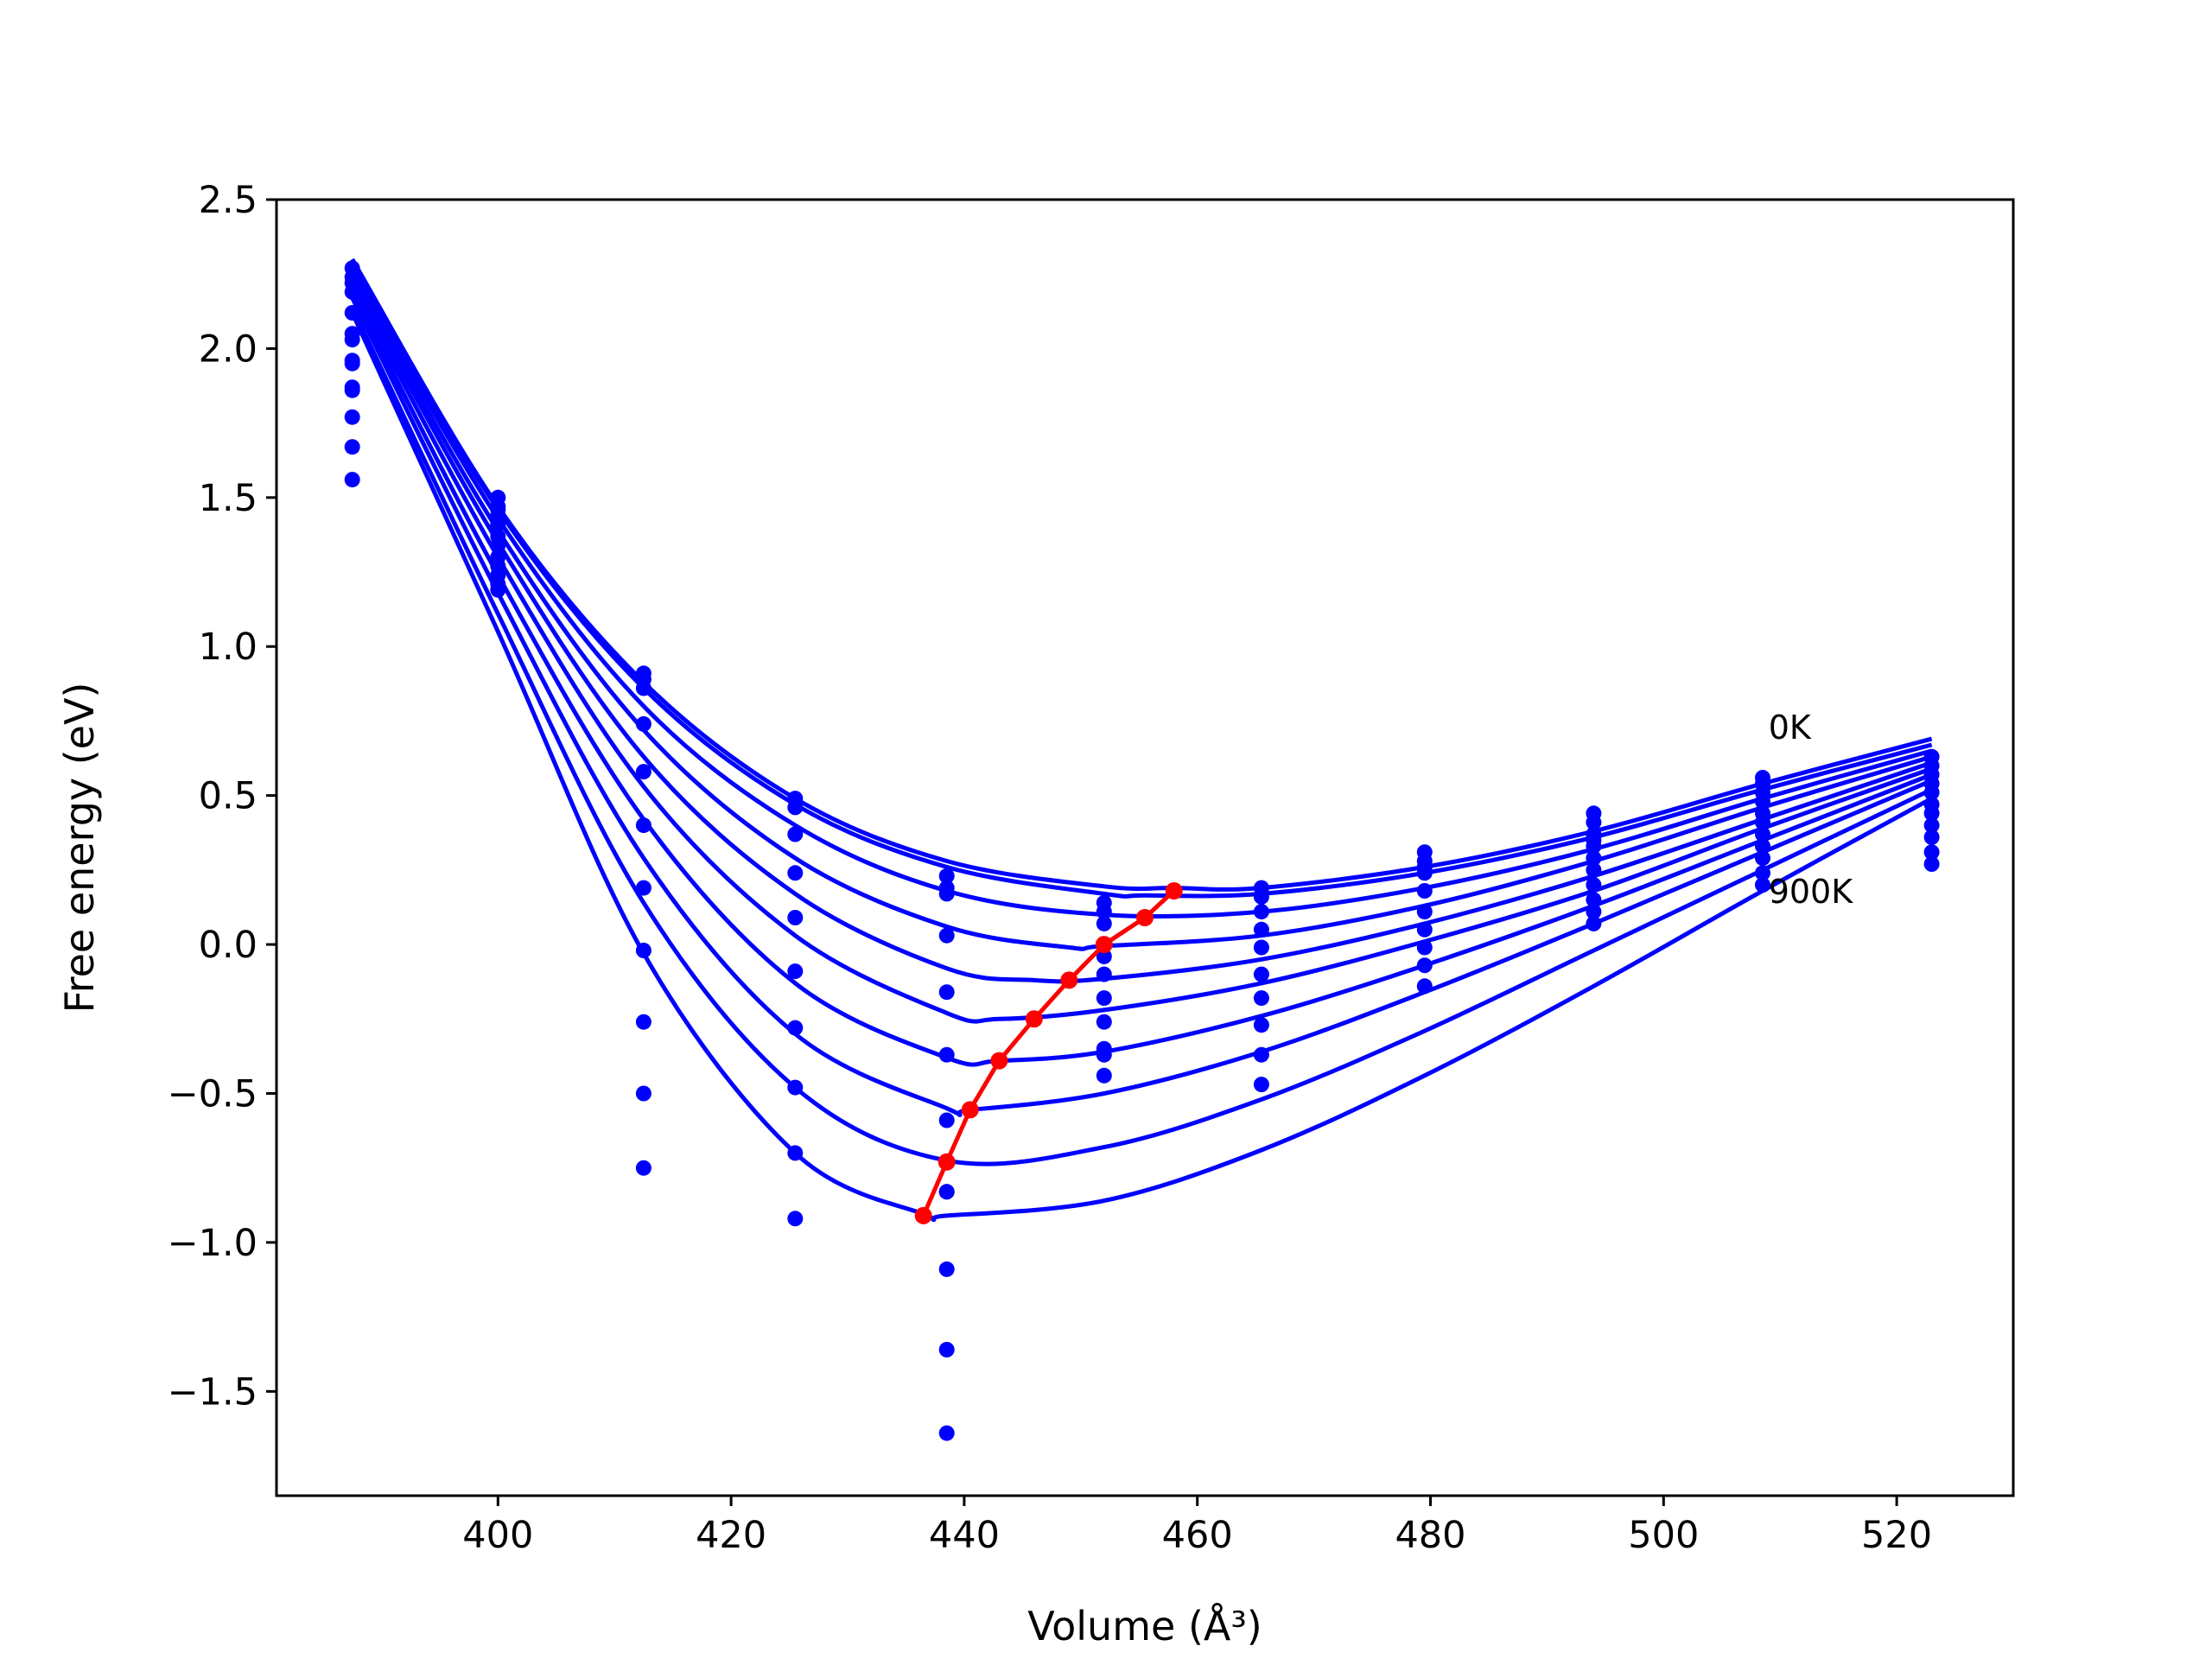 This screenshot has width=2212, height=1659. Describe the element at coordinates (228, 349) in the screenshot. I see `y-tick-label: 2.0` at that location.